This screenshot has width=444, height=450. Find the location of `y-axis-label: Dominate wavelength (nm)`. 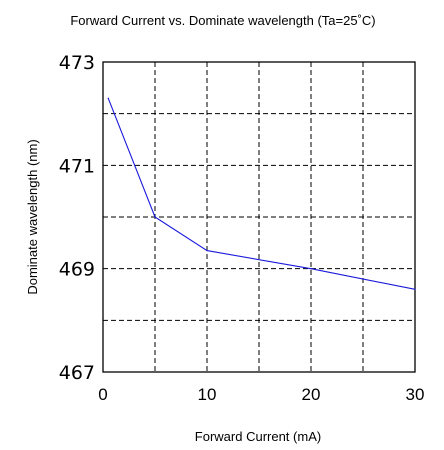

y-axis-label: Dominate wavelength (nm) is located at coordinates (32, 216).